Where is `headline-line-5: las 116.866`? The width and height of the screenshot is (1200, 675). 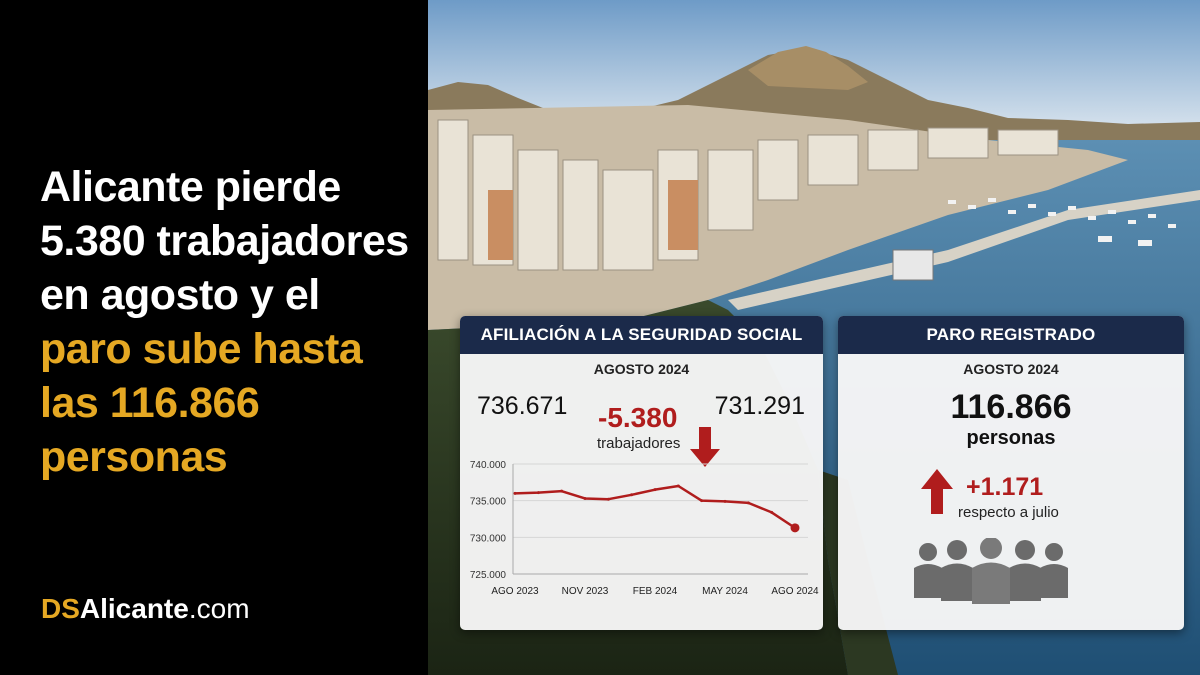 headline-line-5: las 116.866 is located at coordinates (150, 403).